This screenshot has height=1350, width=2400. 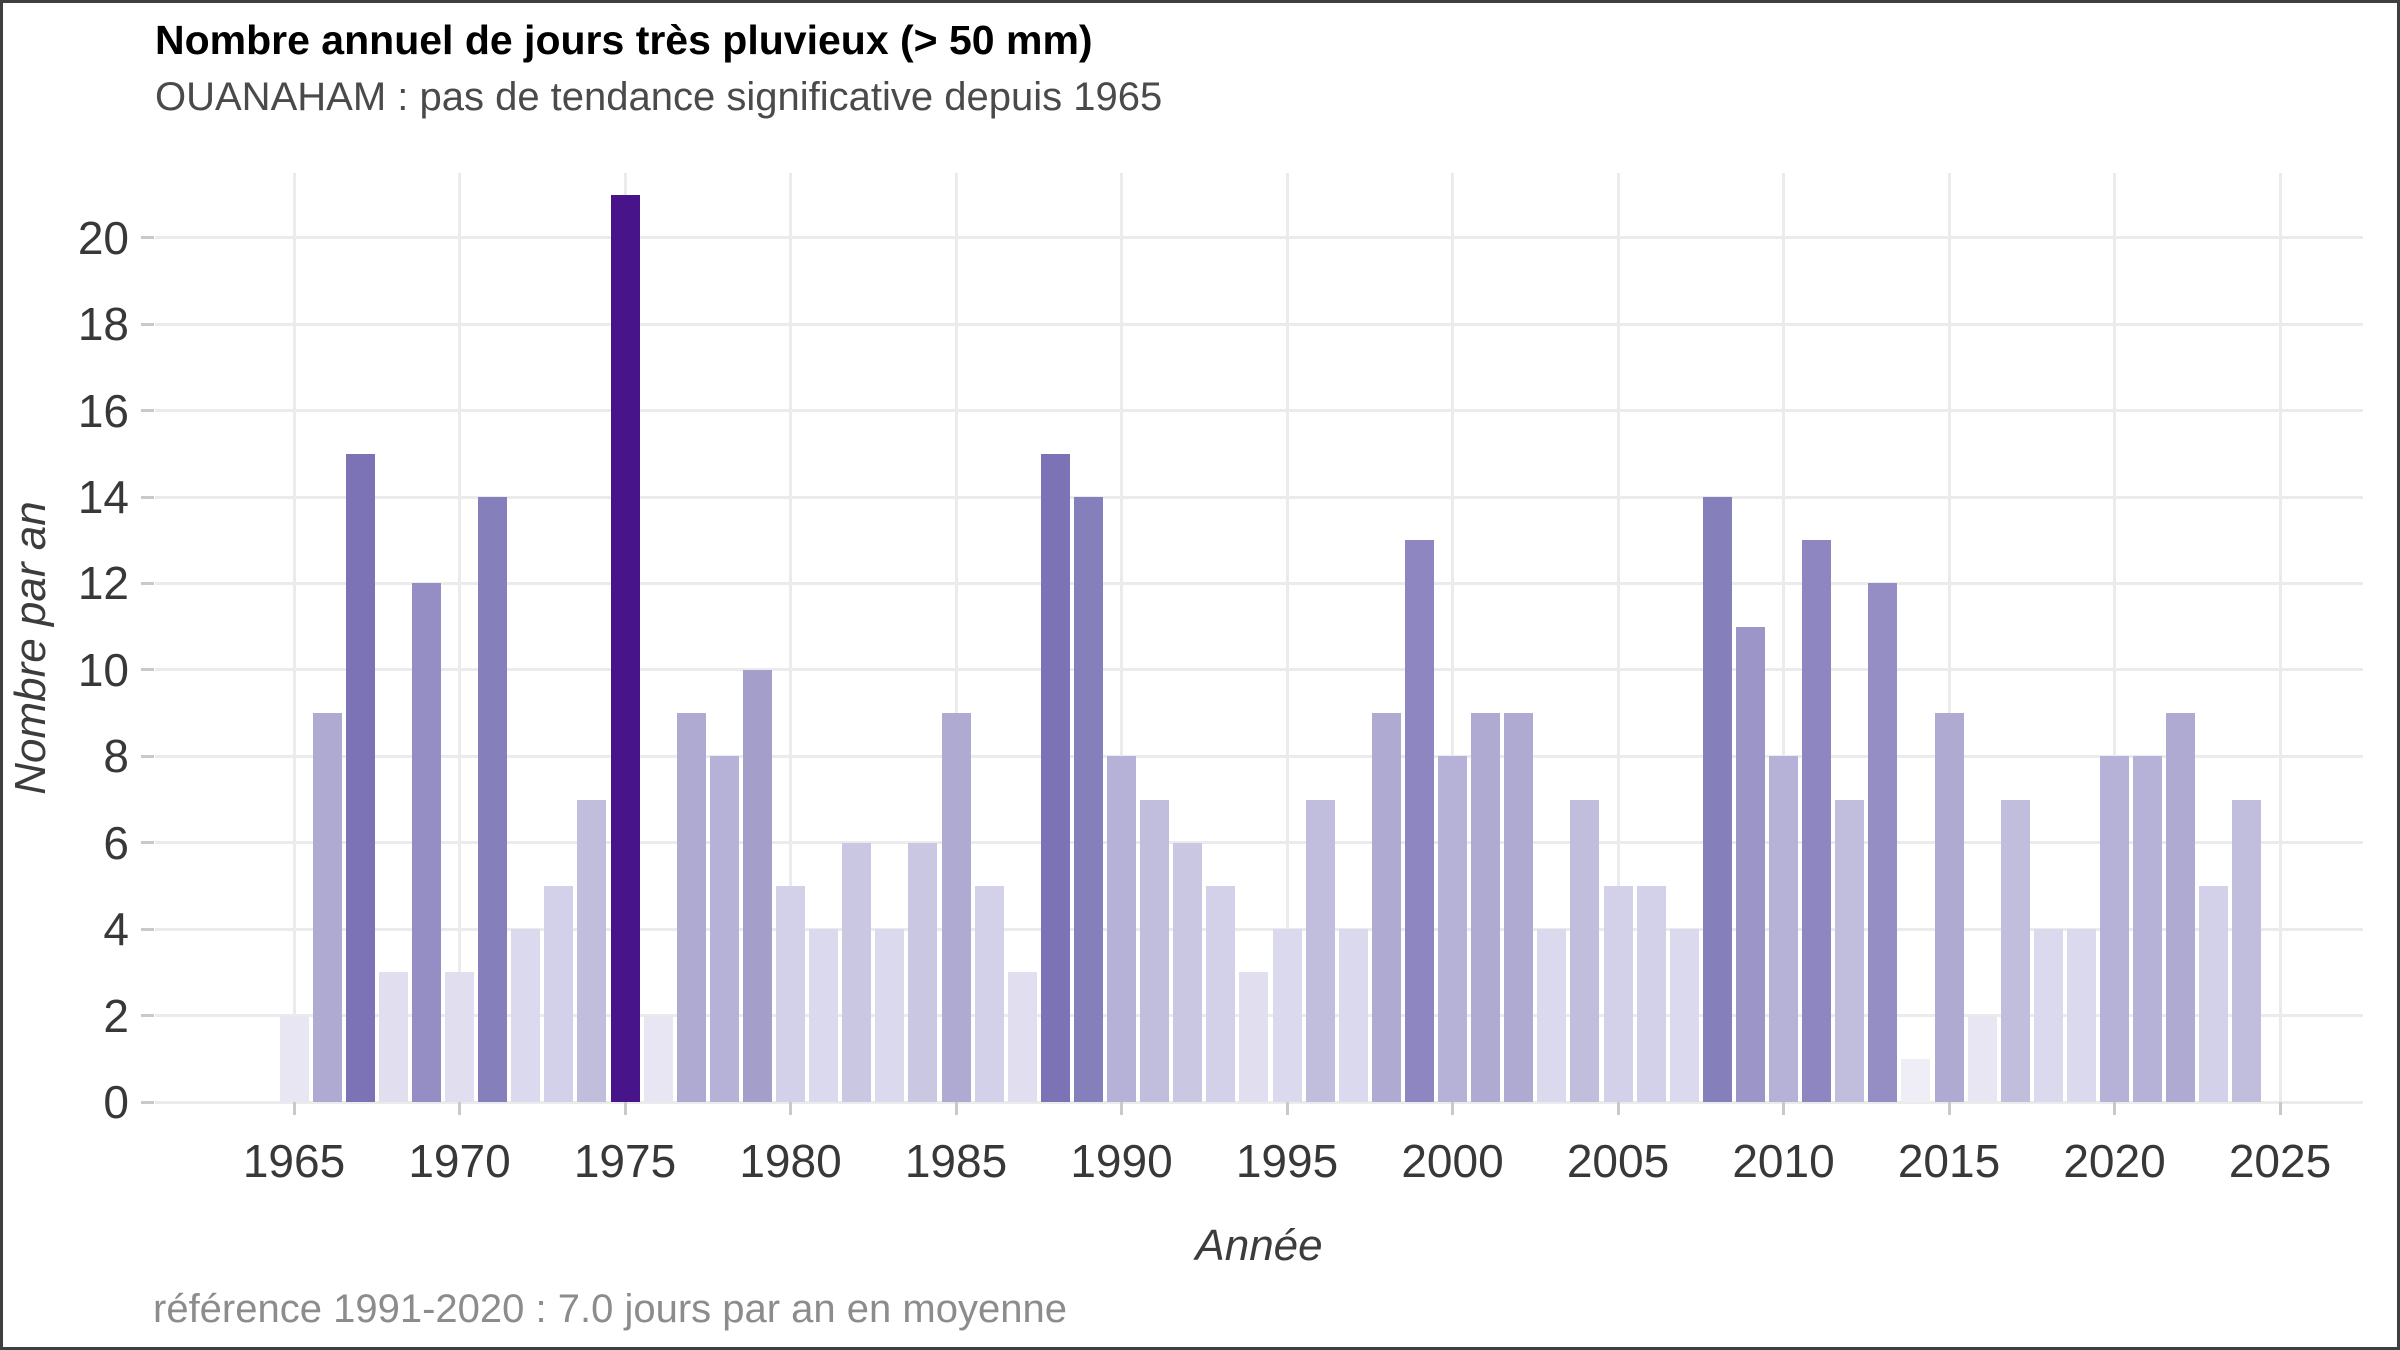 I want to click on gridline-x-1980, so click(x=790, y=637).